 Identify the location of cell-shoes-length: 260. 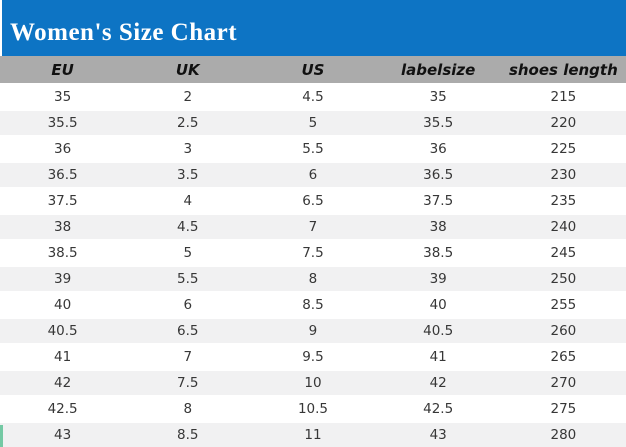
(563, 330).